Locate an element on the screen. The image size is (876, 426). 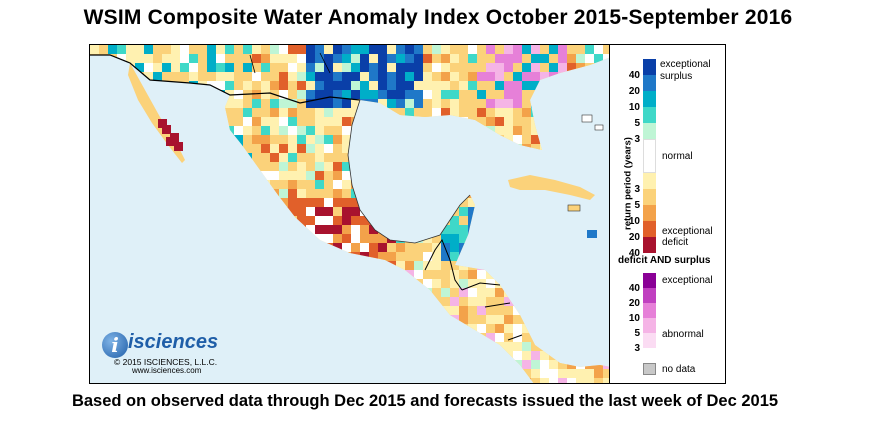
normal-label: normal is located at coordinates (677, 156).